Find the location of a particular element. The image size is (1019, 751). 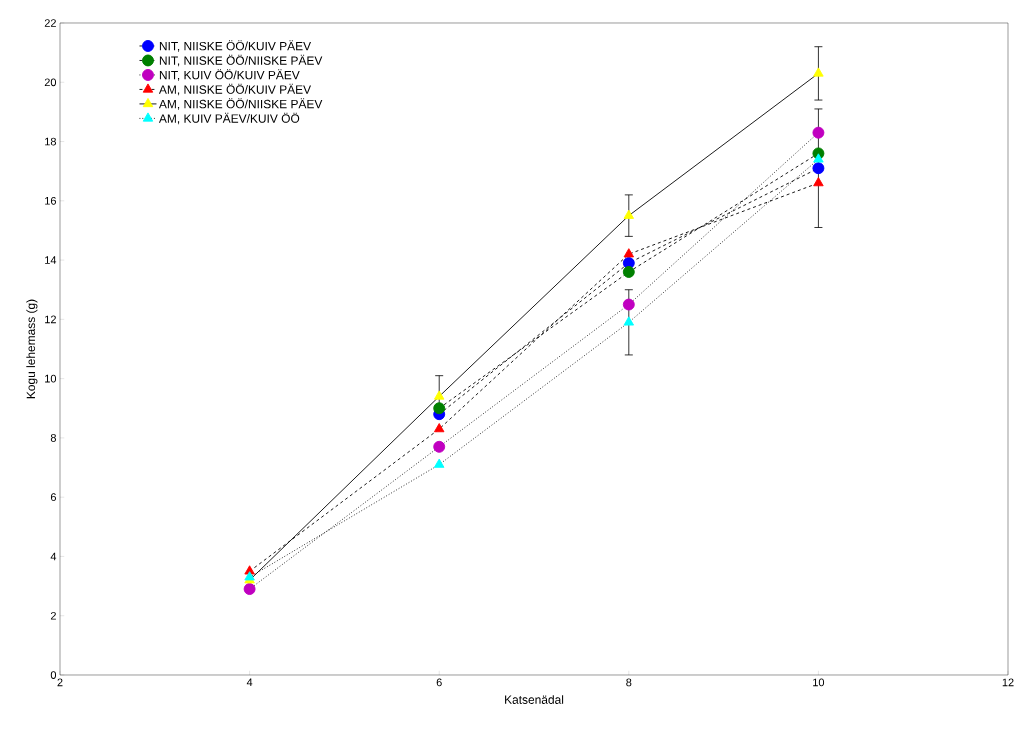

y-tick-label: 14 is located at coordinates (51, 260).